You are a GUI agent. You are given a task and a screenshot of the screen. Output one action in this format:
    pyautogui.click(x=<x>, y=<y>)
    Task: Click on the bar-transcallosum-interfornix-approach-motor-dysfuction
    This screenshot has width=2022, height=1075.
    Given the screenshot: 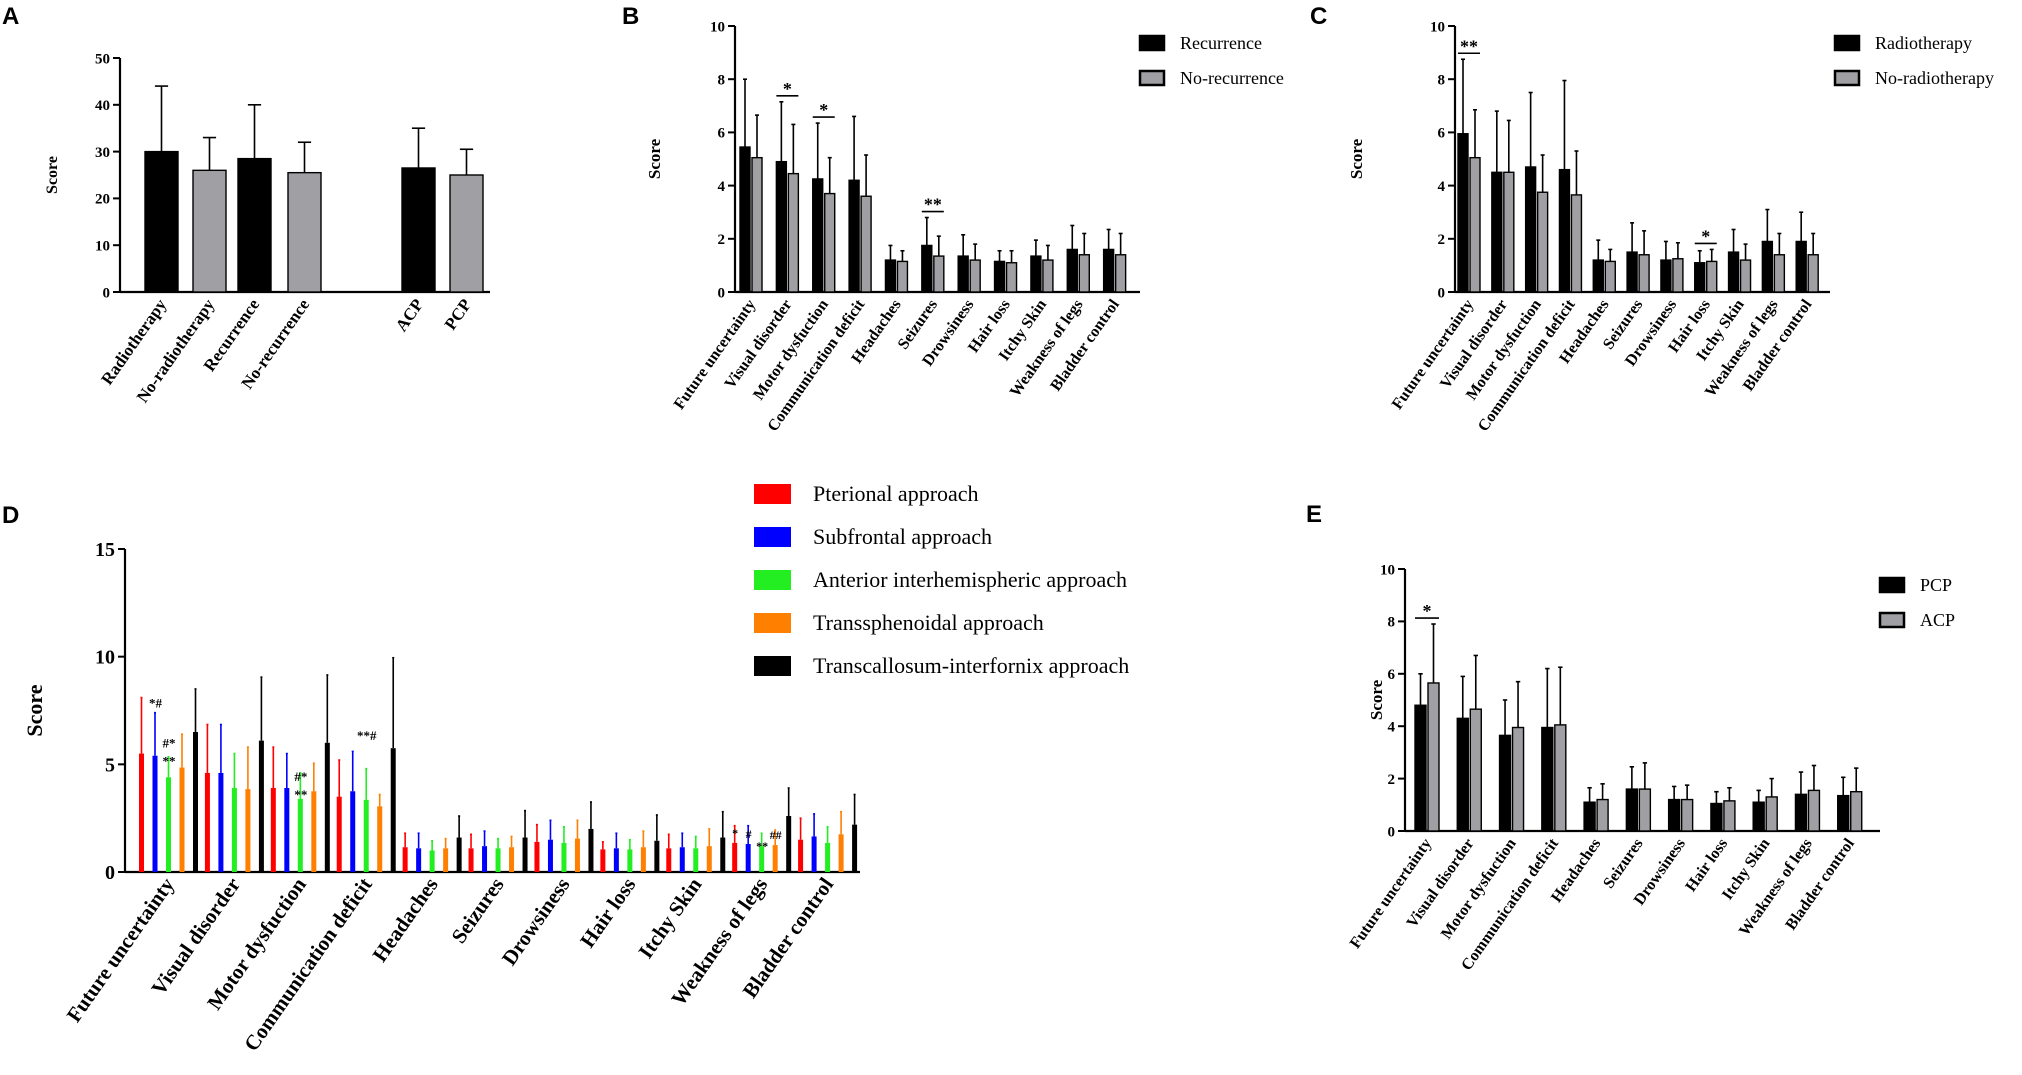 What is the action you would take?
    pyautogui.click(x=327, y=807)
    